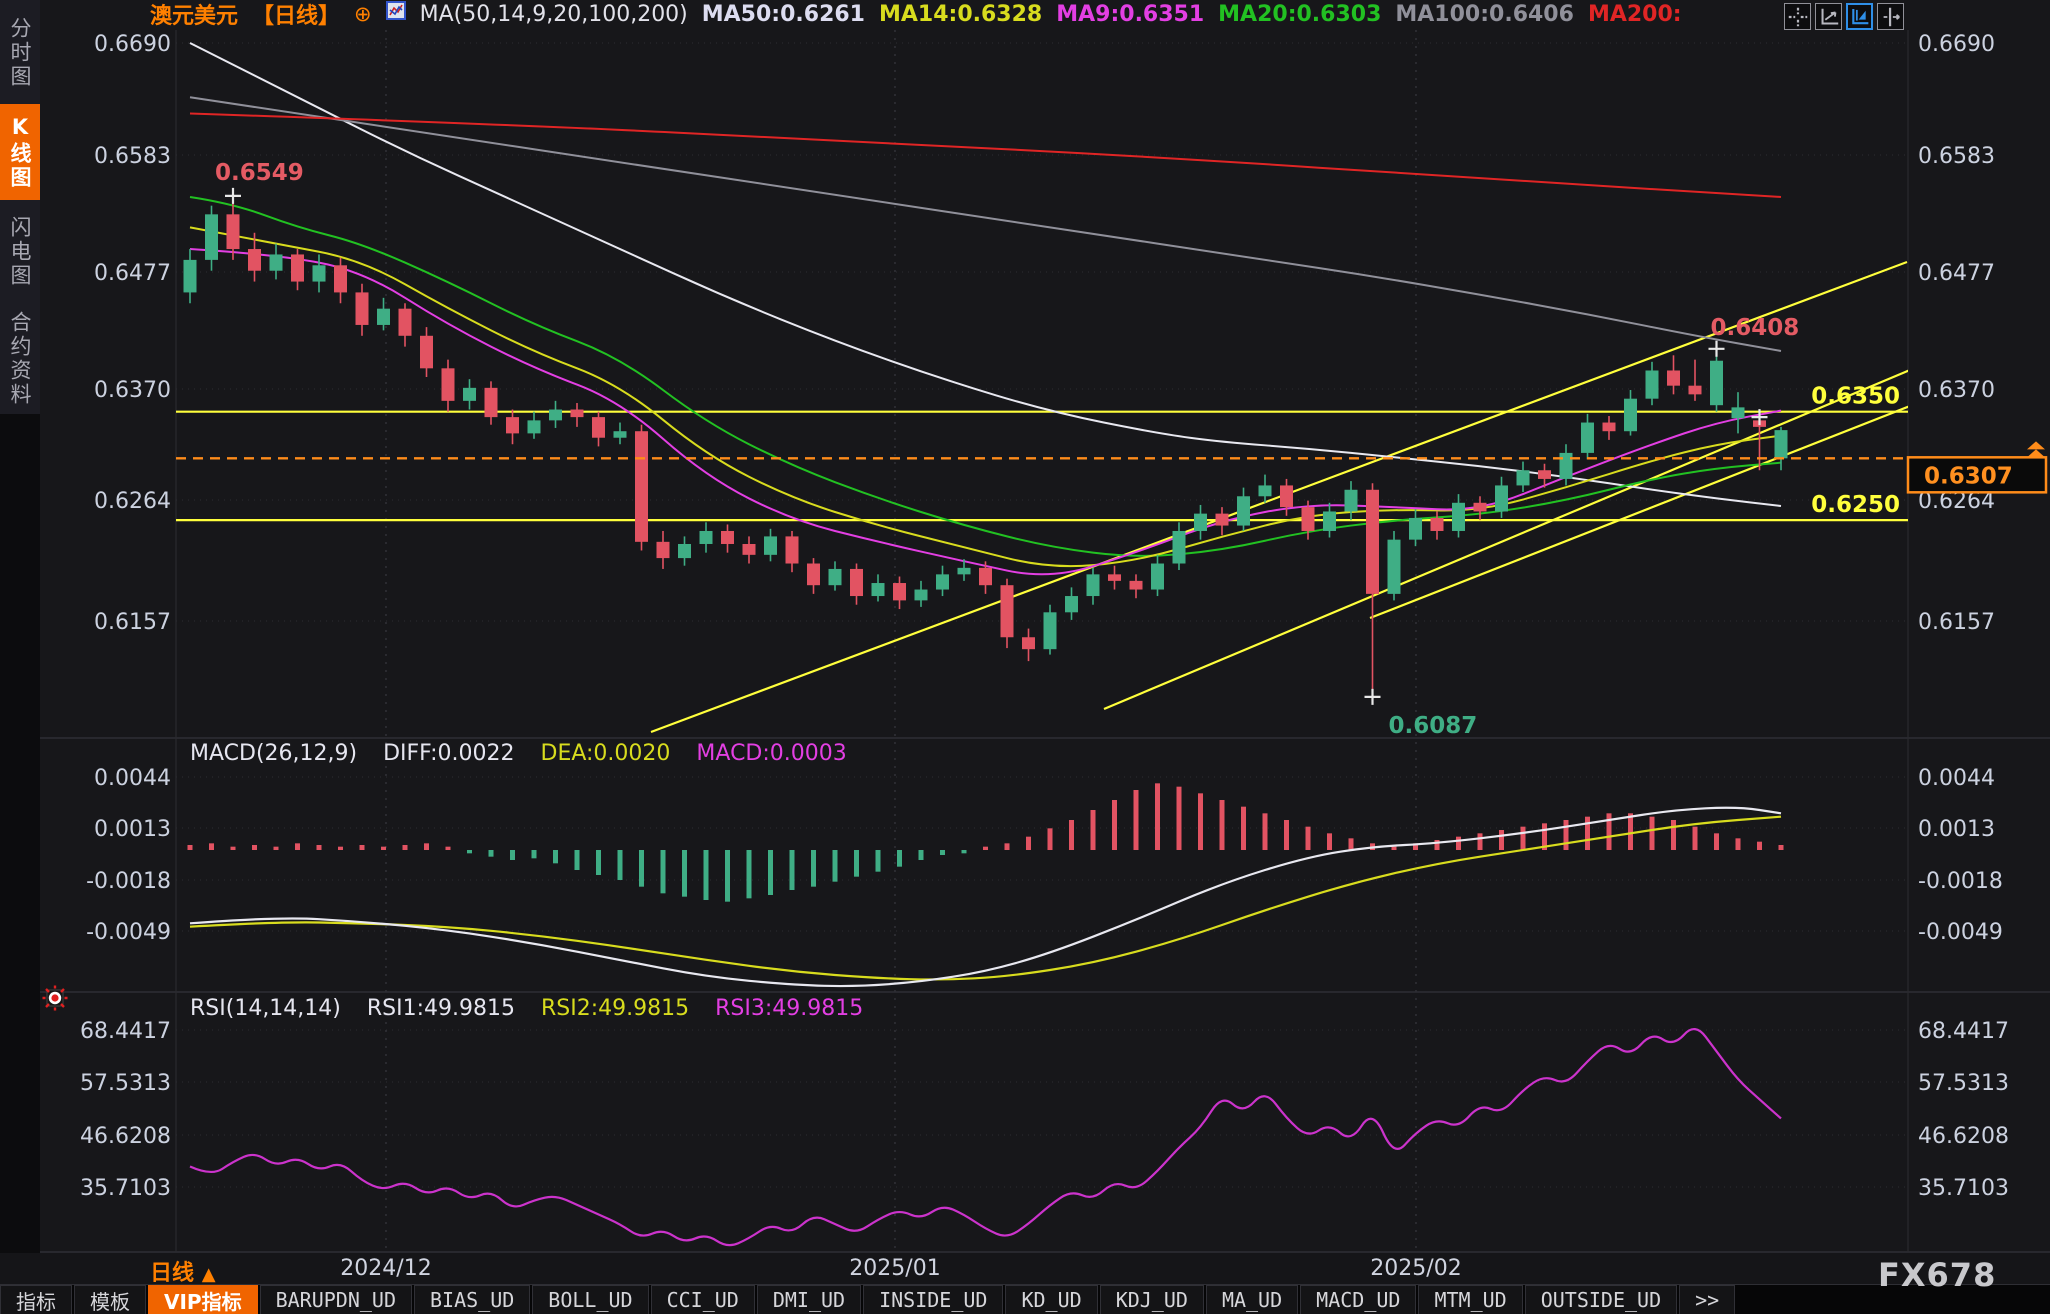  I want to click on more-indicators-button: >>, so click(1707, 1299).